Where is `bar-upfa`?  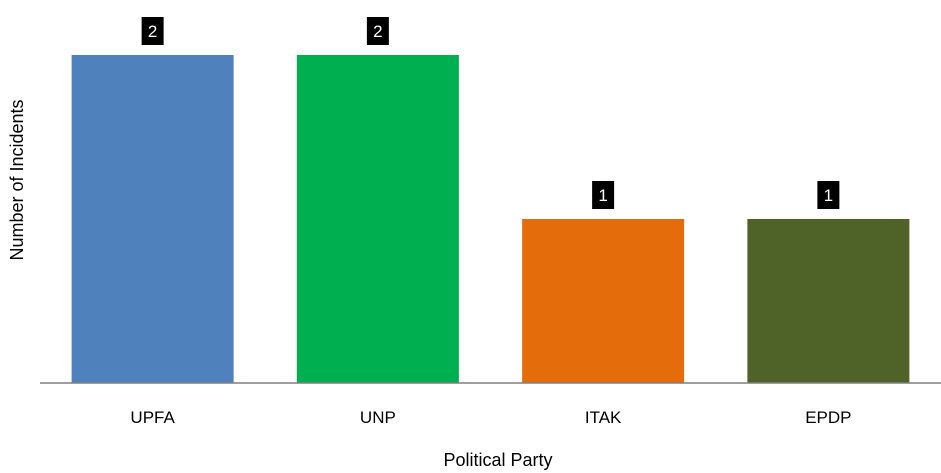
bar-upfa is located at coordinates (152, 219).